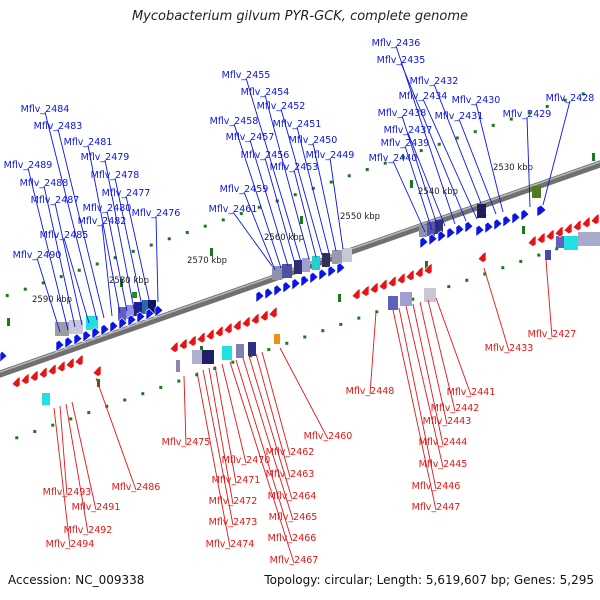 This screenshot has height=600, width=600. Describe the element at coordinates (570, 98) in the screenshot. I see `forward-gene-label: Mflv_2428` at that location.